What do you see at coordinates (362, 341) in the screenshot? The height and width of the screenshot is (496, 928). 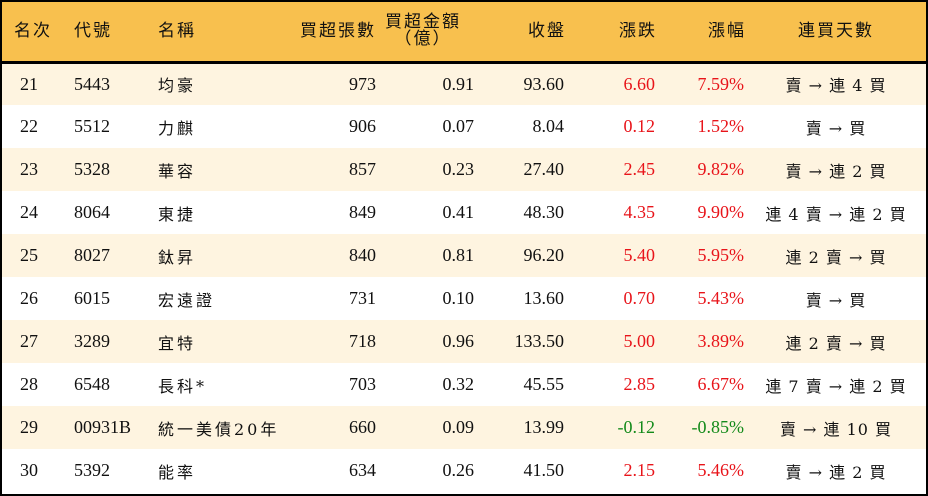 I see `net-buy-lots-cell: 718` at bounding box center [362, 341].